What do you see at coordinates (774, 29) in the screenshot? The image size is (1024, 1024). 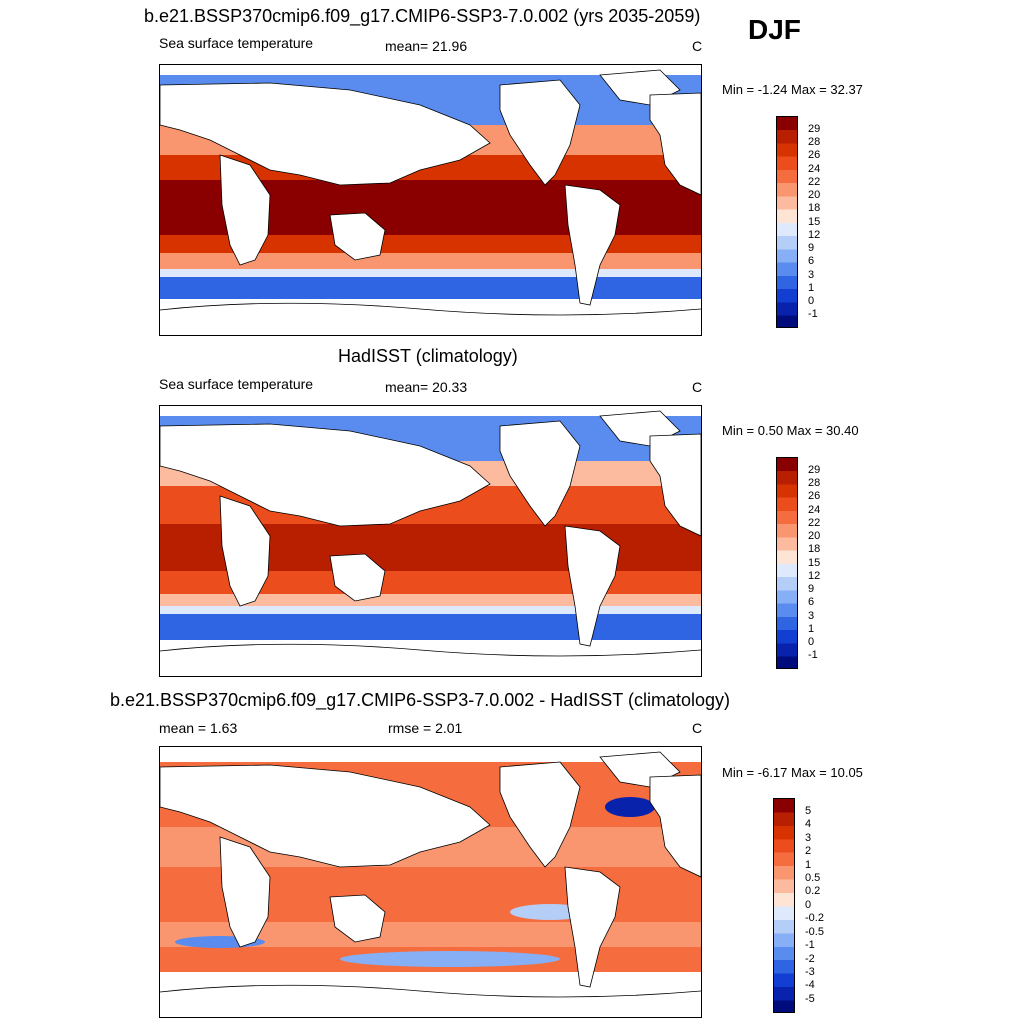 I see `season-label: DJF` at bounding box center [774, 29].